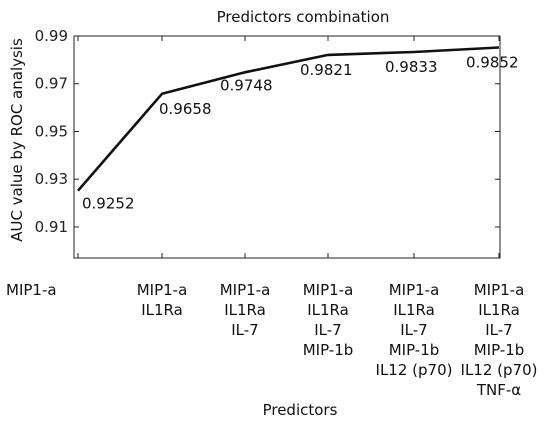 Image resolution: width=550 pixels, height=427 pixels. I want to click on x-axis-title: Predictors, so click(300, 410).